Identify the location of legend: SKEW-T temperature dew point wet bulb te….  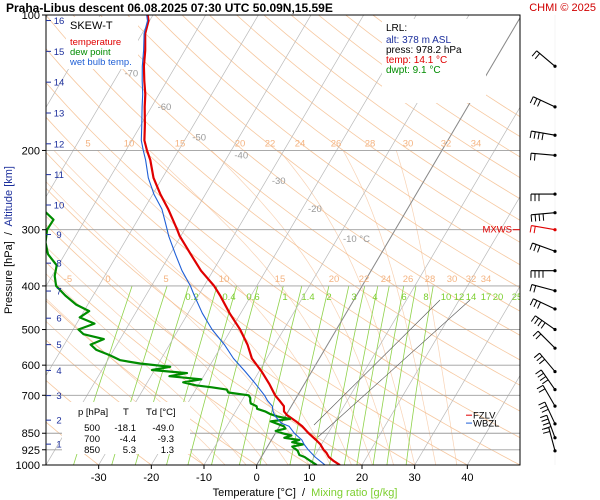
(102, 43).